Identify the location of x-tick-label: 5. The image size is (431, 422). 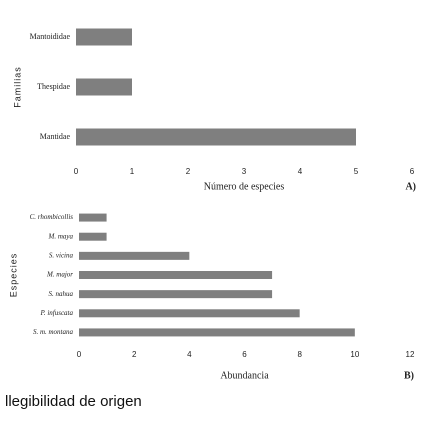
(356, 171).